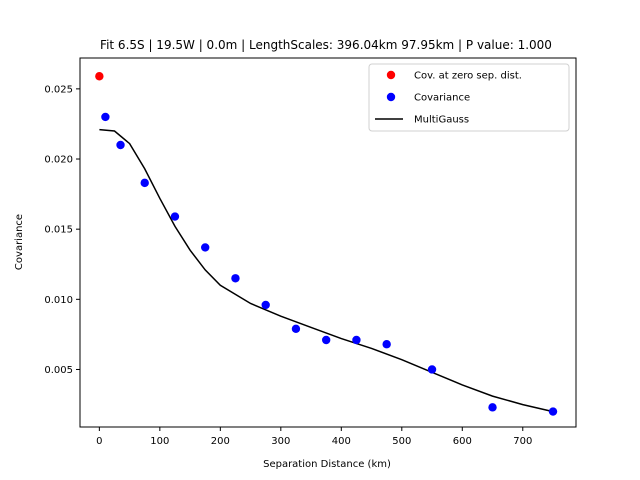 Image resolution: width=640 pixels, height=480 pixels. I want to click on x-tick-label: 0, so click(99, 441).